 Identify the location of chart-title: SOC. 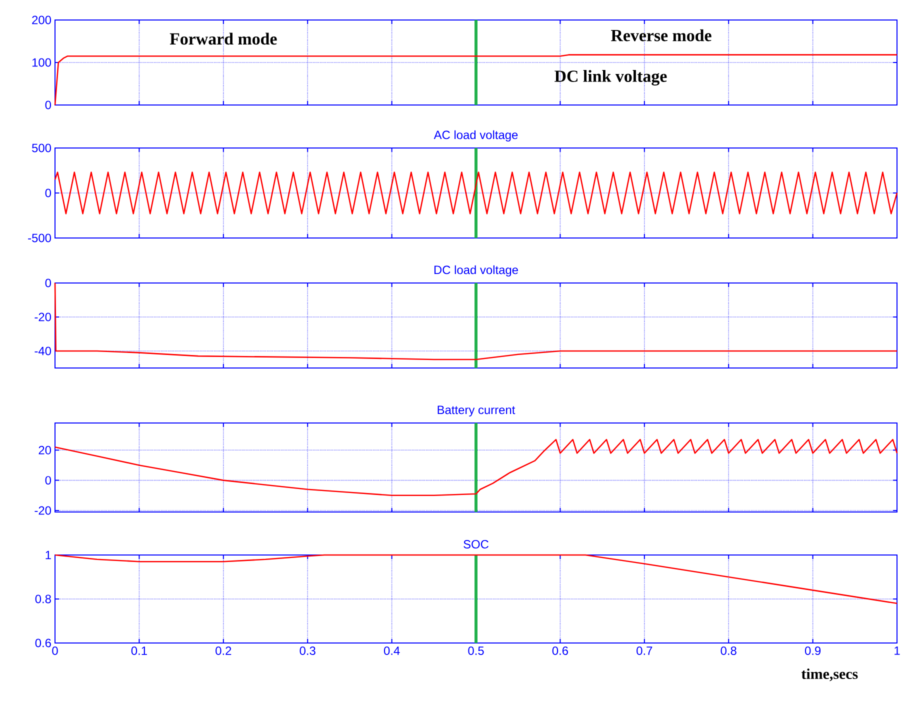
(476, 544).